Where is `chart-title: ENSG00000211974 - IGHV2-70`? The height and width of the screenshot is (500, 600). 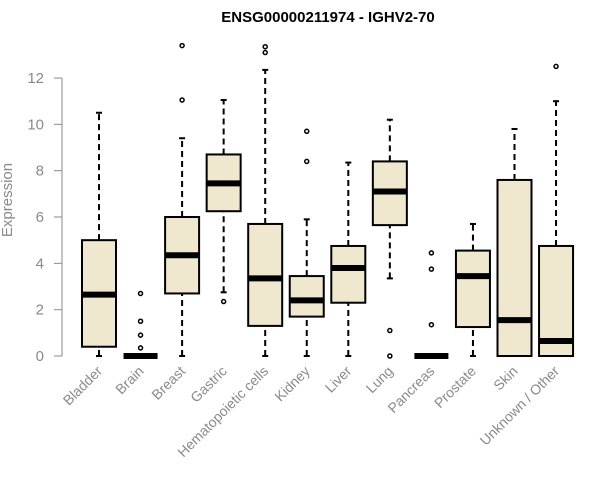 chart-title: ENSG00000211974 - IGHV2-70 is located at coordinates (327, 17).